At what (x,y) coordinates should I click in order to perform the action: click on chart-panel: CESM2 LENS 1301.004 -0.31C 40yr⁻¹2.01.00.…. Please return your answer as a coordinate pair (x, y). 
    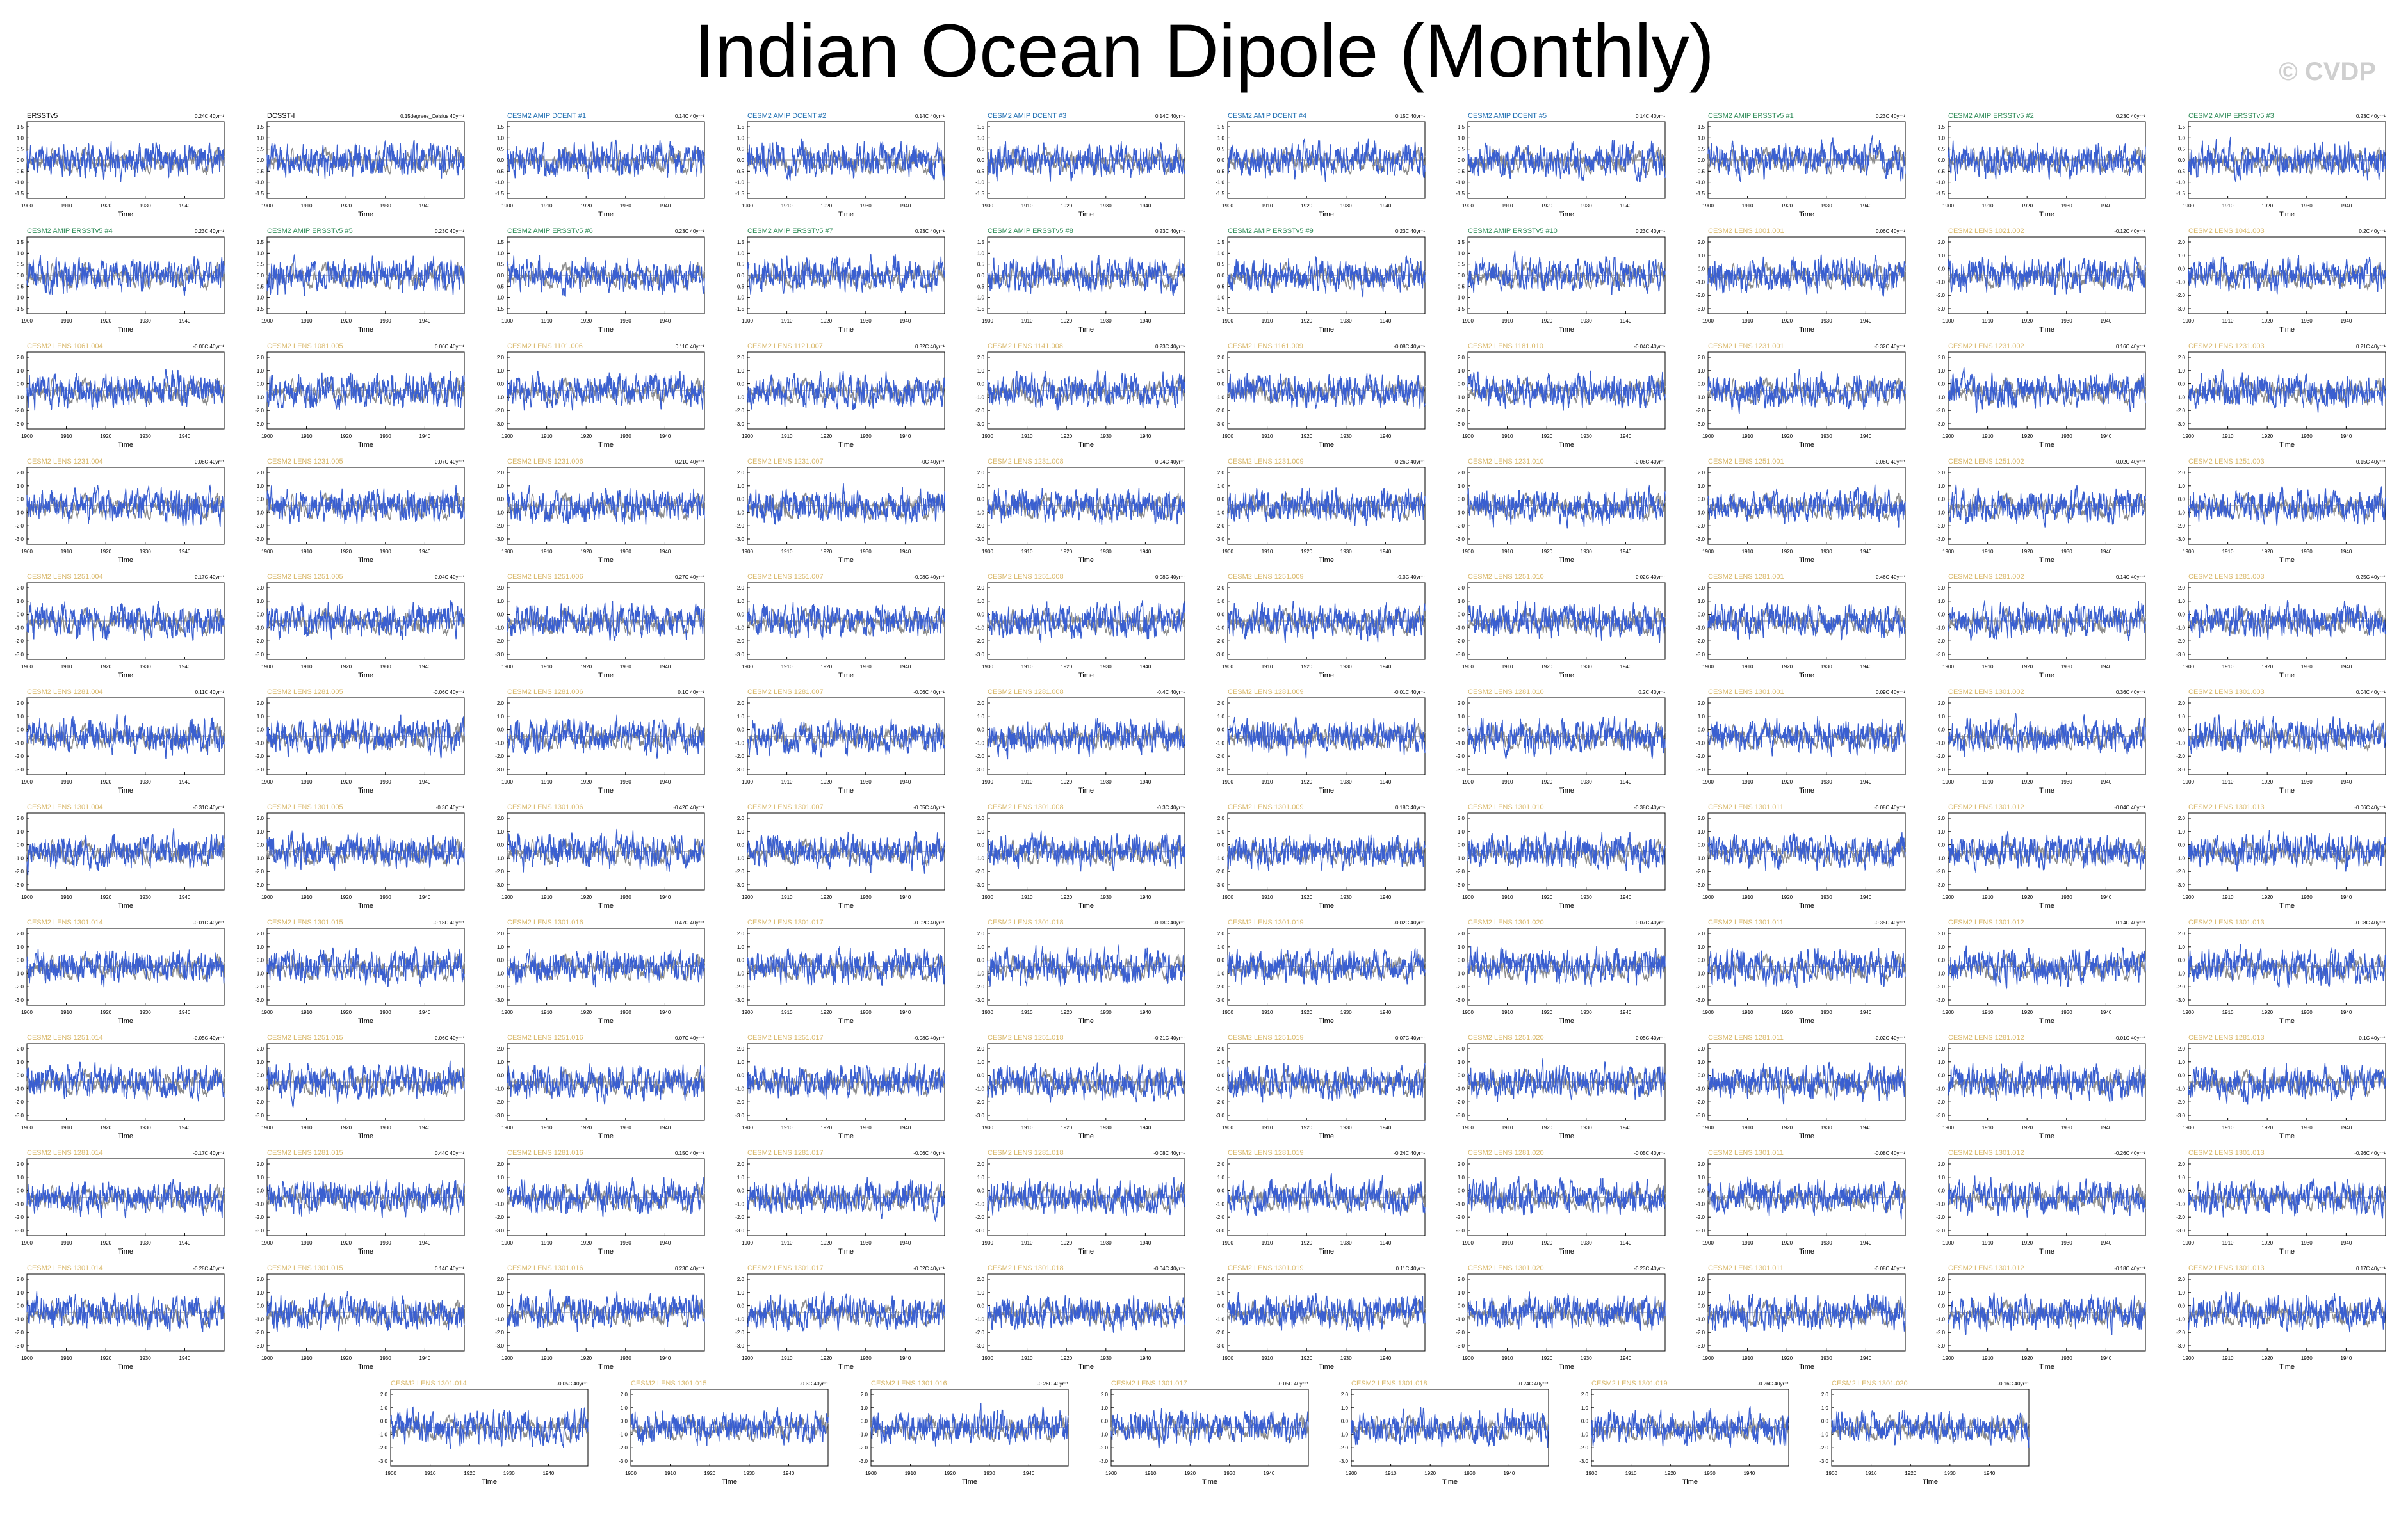
    Looking at the image, I should click on (120, 856).